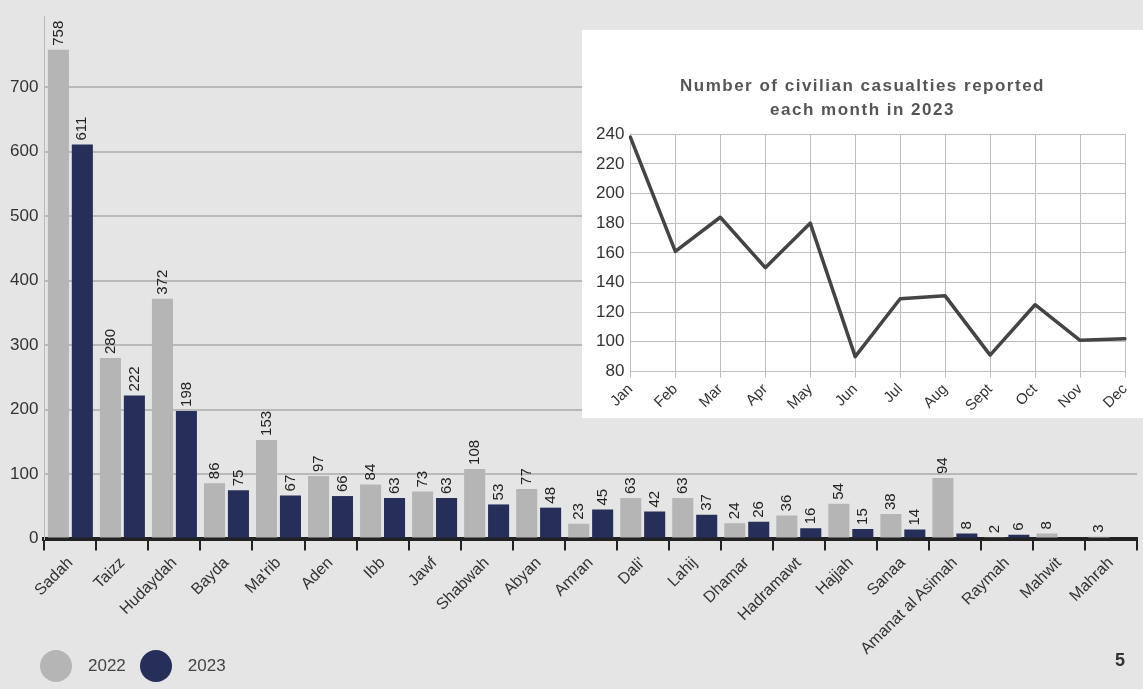  Describe the element at coordinates (846, 394) in the screenshot. I see `x-tick-label: Jun` at that location.